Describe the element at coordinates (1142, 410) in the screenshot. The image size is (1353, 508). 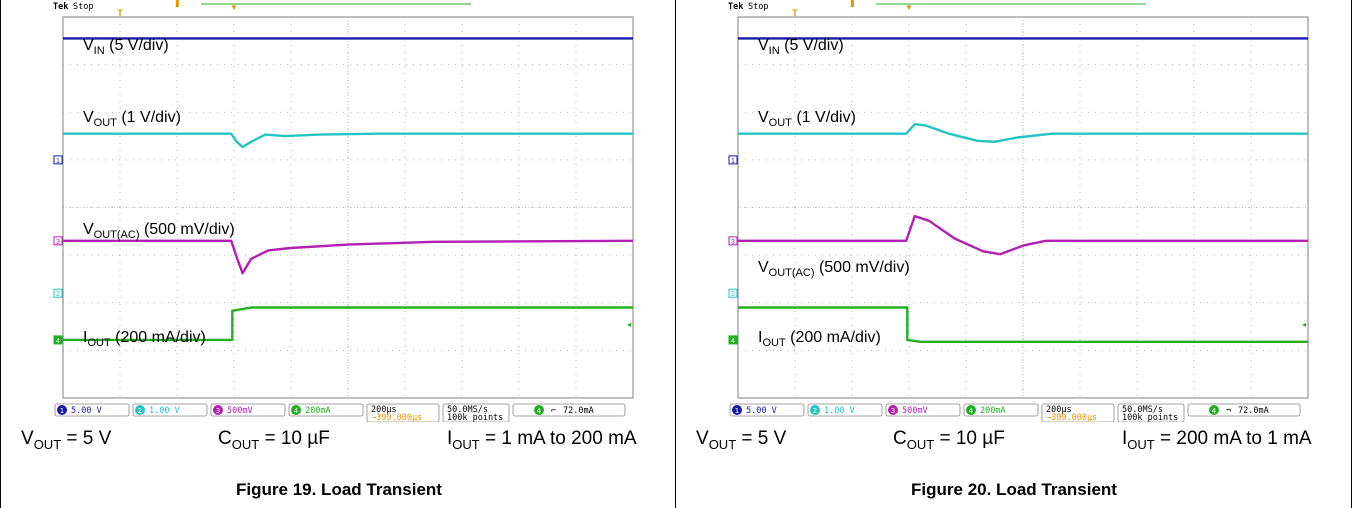
I see `sample-rate: 50.0MS/s` at that location.